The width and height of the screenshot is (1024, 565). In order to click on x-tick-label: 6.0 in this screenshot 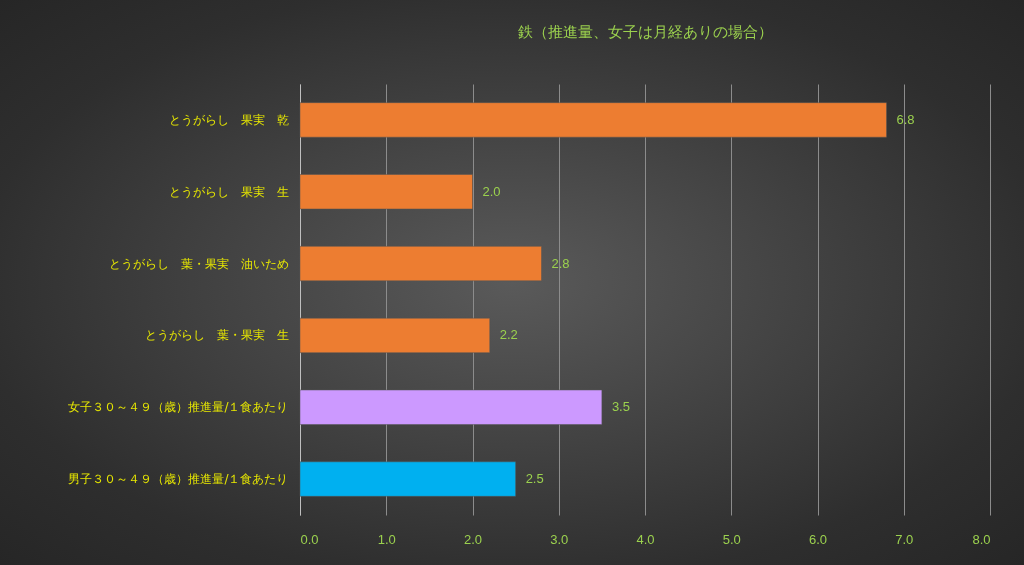, I will do `click(818, 539)`.